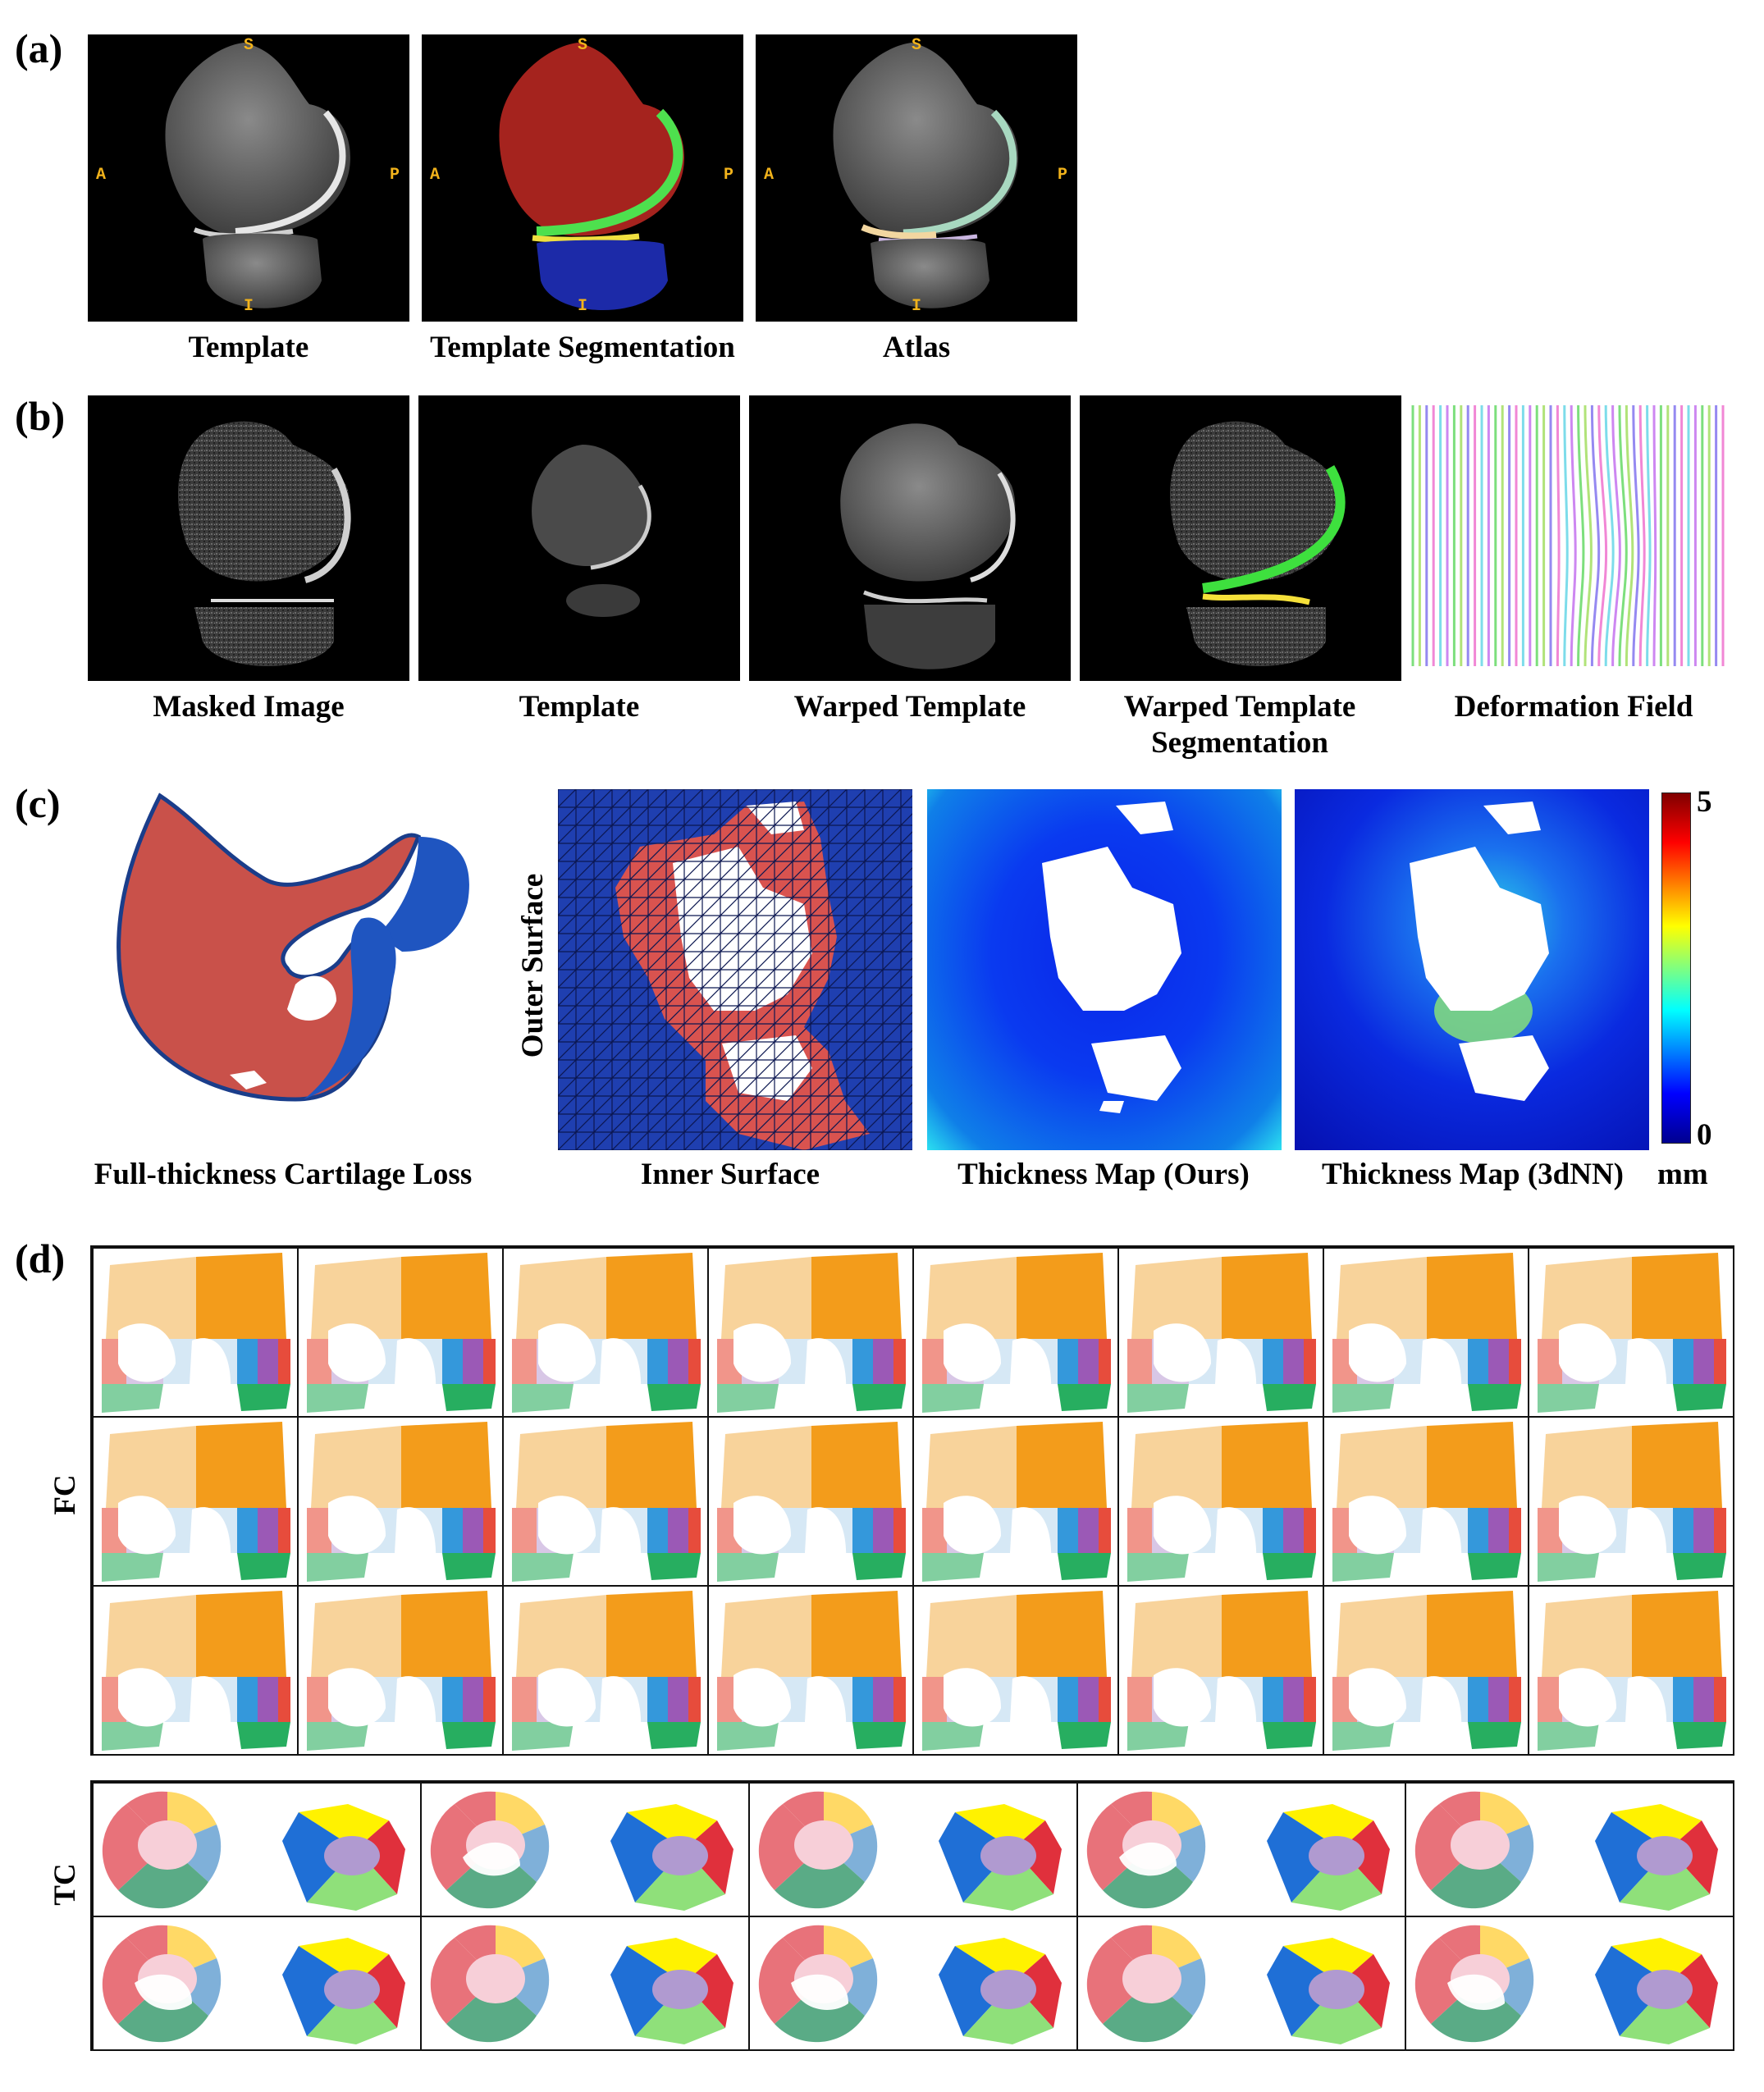 This screenshot has width=1764, height=2092. What do you see at coordinates (730, 1175) in the screenshot?
I see `caption-inner-surface: Inner Surface` at bounding box center [730, 1175].